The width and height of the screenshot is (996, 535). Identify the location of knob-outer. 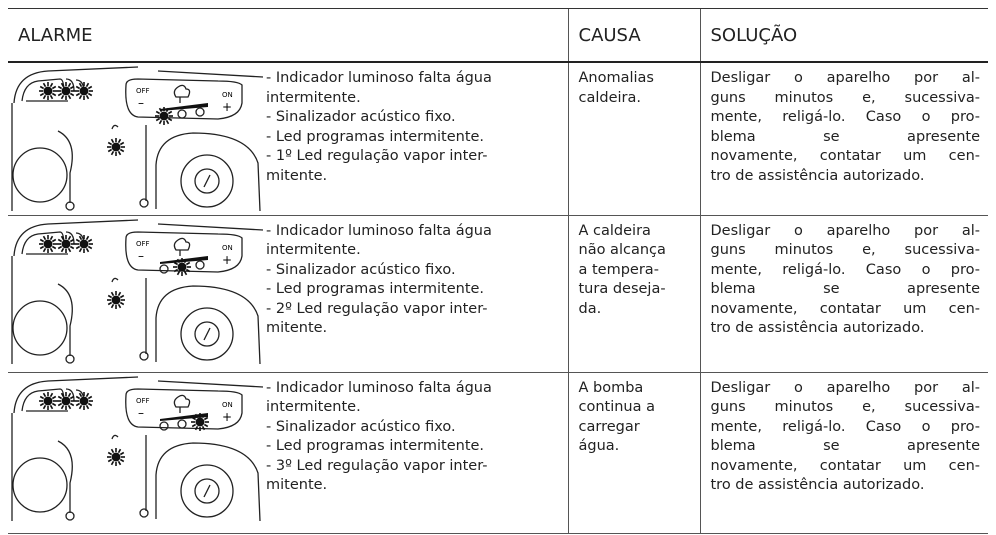
(207, 181).